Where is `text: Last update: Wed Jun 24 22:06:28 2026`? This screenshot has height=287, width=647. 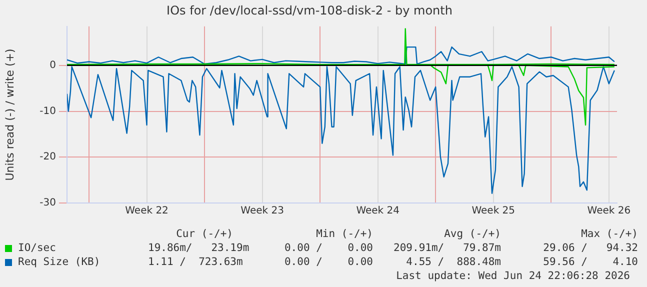
text: Last update: Wed Jun 24 22:06:28 2026 is located at coordinates (512, 276).